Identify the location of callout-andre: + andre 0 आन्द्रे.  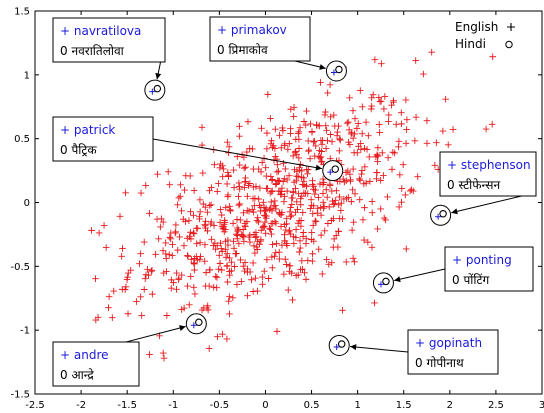
(129, 350).